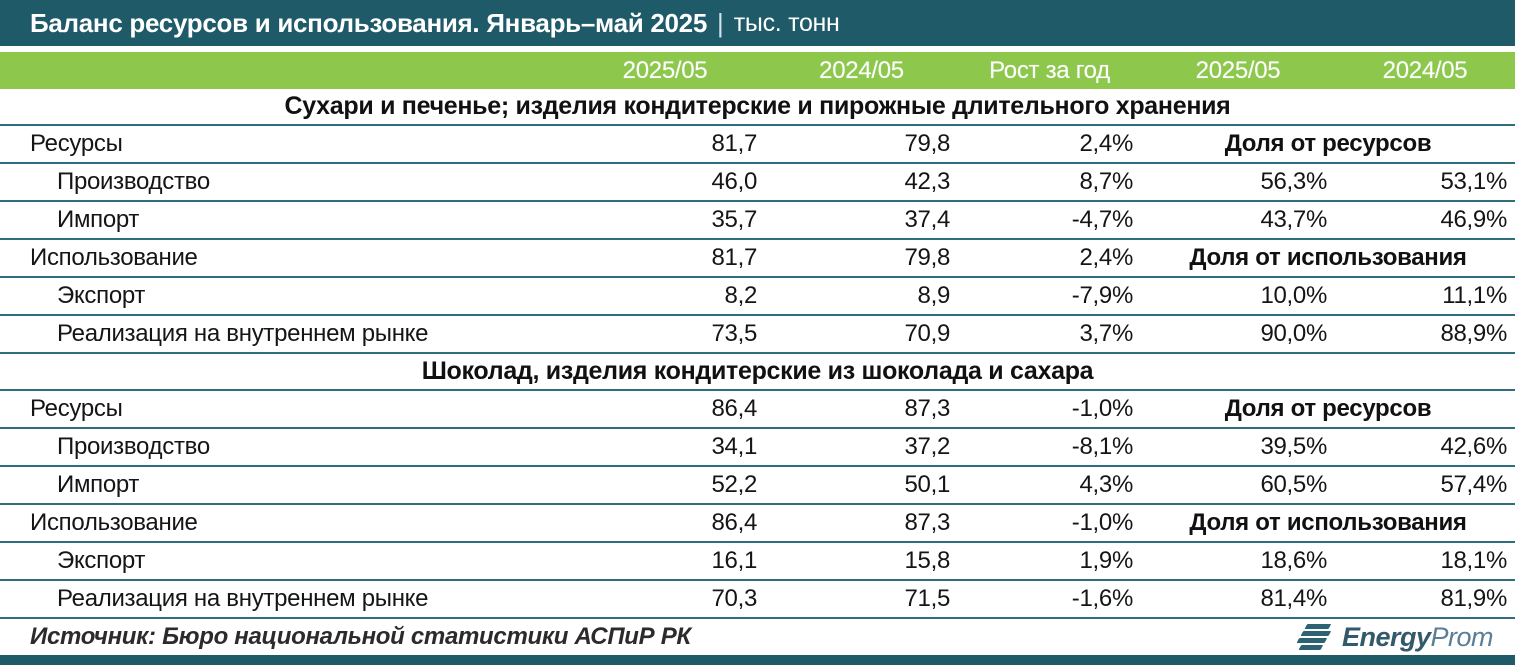  Describe the element at coordinates (1425, 70) in the screenshot. I see `column-header-share-2024-05: 2024/05` at that location.